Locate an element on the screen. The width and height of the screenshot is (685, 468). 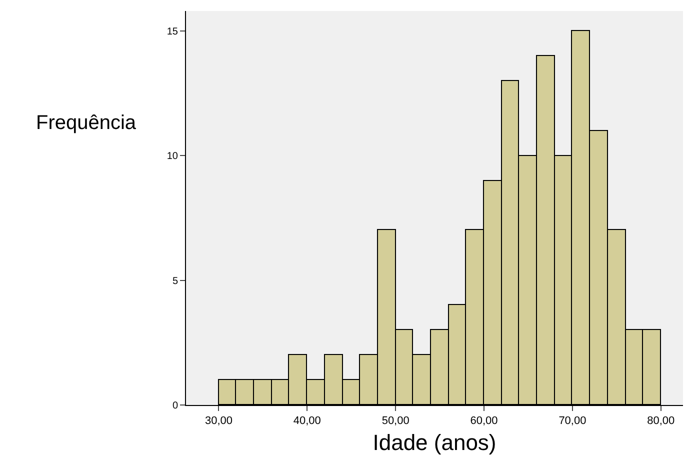
x-tick-label: 40,00 is located at coordinates (307, 421).